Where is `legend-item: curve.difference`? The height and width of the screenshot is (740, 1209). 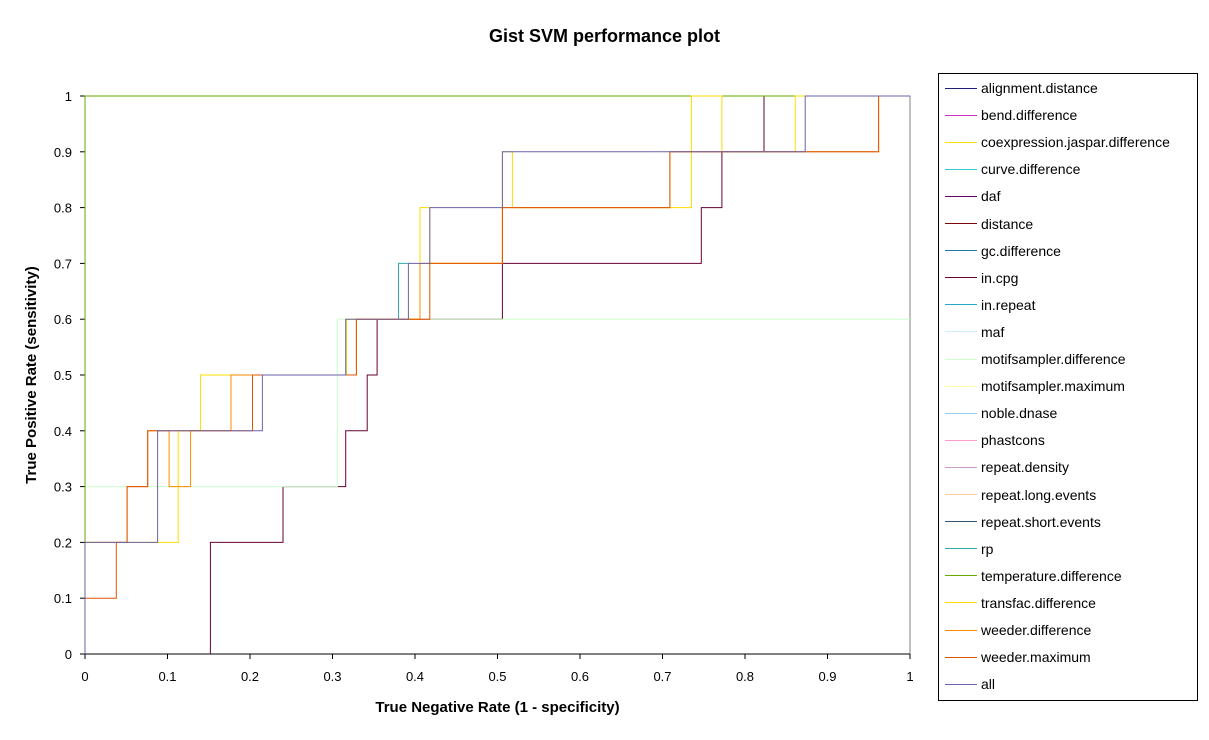 legend-item: curve.difference is located at coordinates (1012, 169).